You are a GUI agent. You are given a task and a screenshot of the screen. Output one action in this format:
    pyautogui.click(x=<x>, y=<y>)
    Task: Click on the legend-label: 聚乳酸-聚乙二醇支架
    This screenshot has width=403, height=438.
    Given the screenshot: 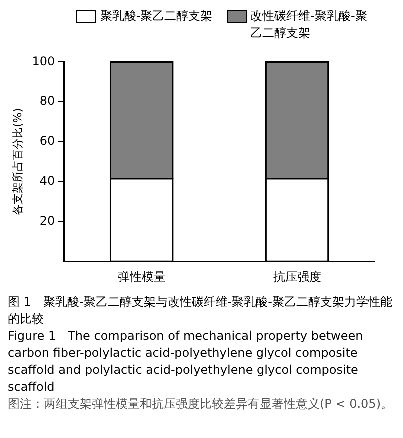 What is the action you would take?
    pyautogui.click(x=156, y=16)
    